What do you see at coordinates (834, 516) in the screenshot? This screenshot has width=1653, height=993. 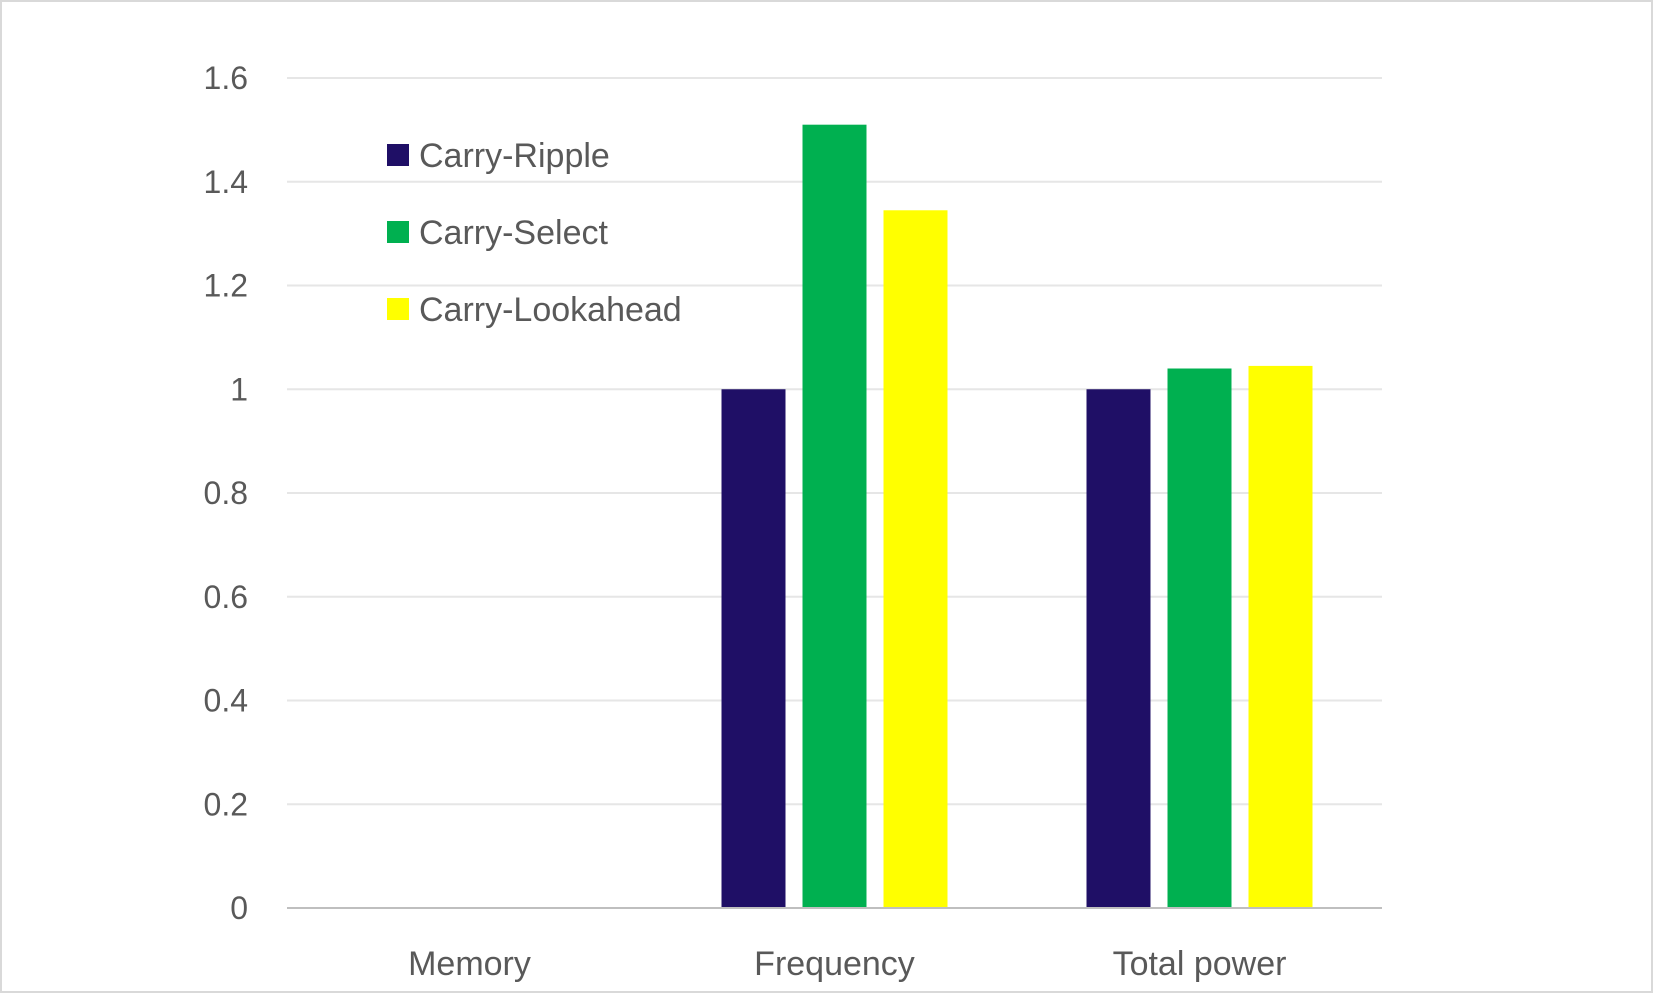 I see `bar-carry-select-frequency` at bounding box center [834, 516].